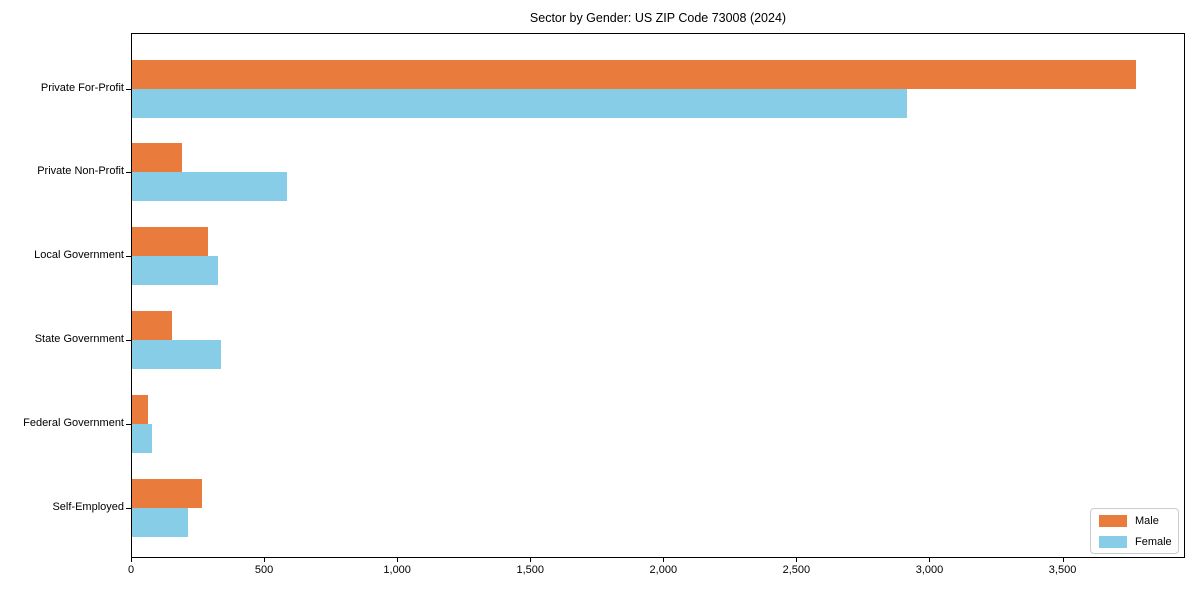  What do you see at coordinates (82, 87) in the screenshot?
I see `y-tick-label: Private For-Profit` at bounding box center [82, 87].